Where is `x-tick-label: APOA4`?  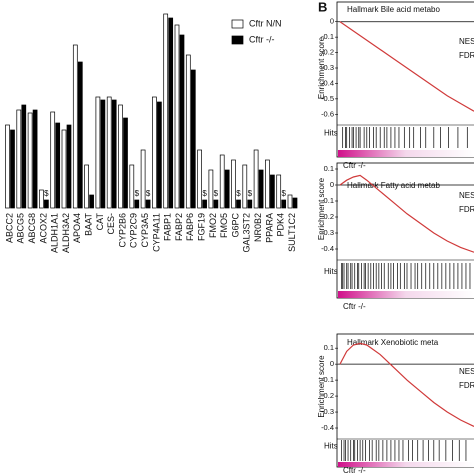
x-tick-label: APOA4 is located at coordinates (77, 228).